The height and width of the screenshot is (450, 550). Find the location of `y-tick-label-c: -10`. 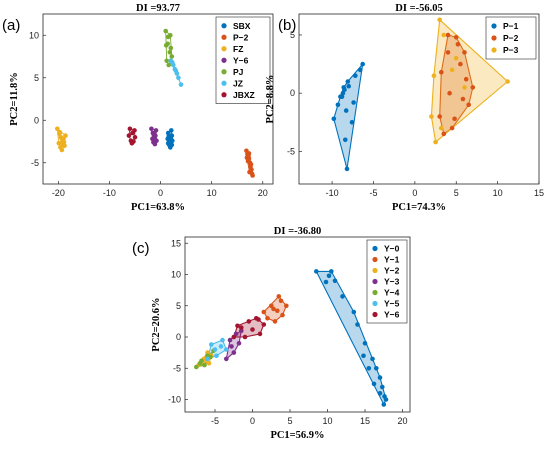

y-tick-label-c: -10 is located at coordinates (174, 400).